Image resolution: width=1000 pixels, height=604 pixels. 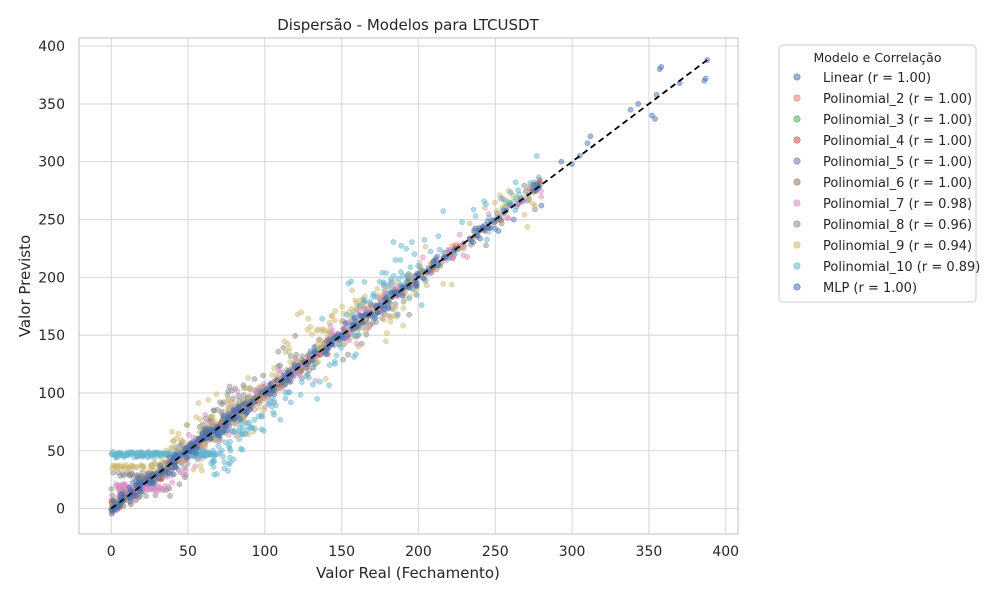 I want to click on x-tick-label: 200, so click(x=418, y=552).